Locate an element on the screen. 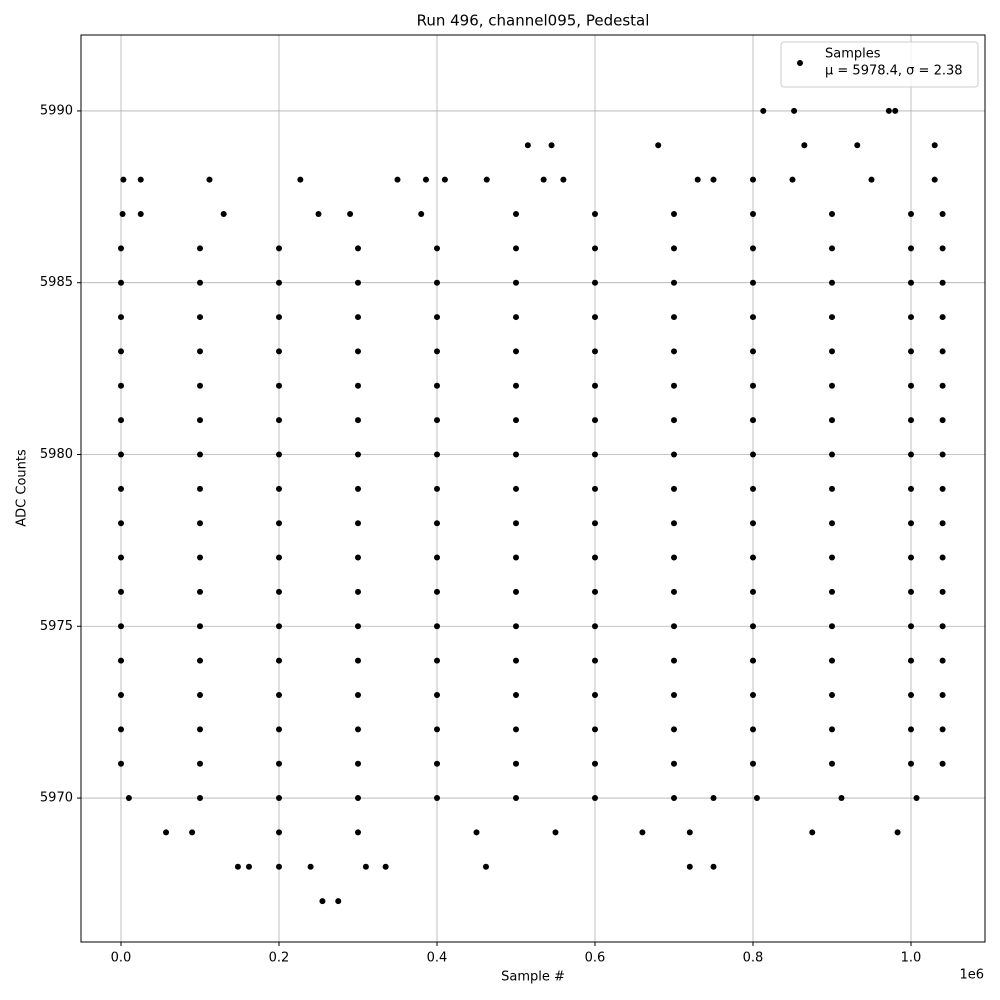 The height and width of the screenshot is (1000, 1000). legend-stats: μ = 5978.4, σ = 2.38 is located at coordinates (894, 71).